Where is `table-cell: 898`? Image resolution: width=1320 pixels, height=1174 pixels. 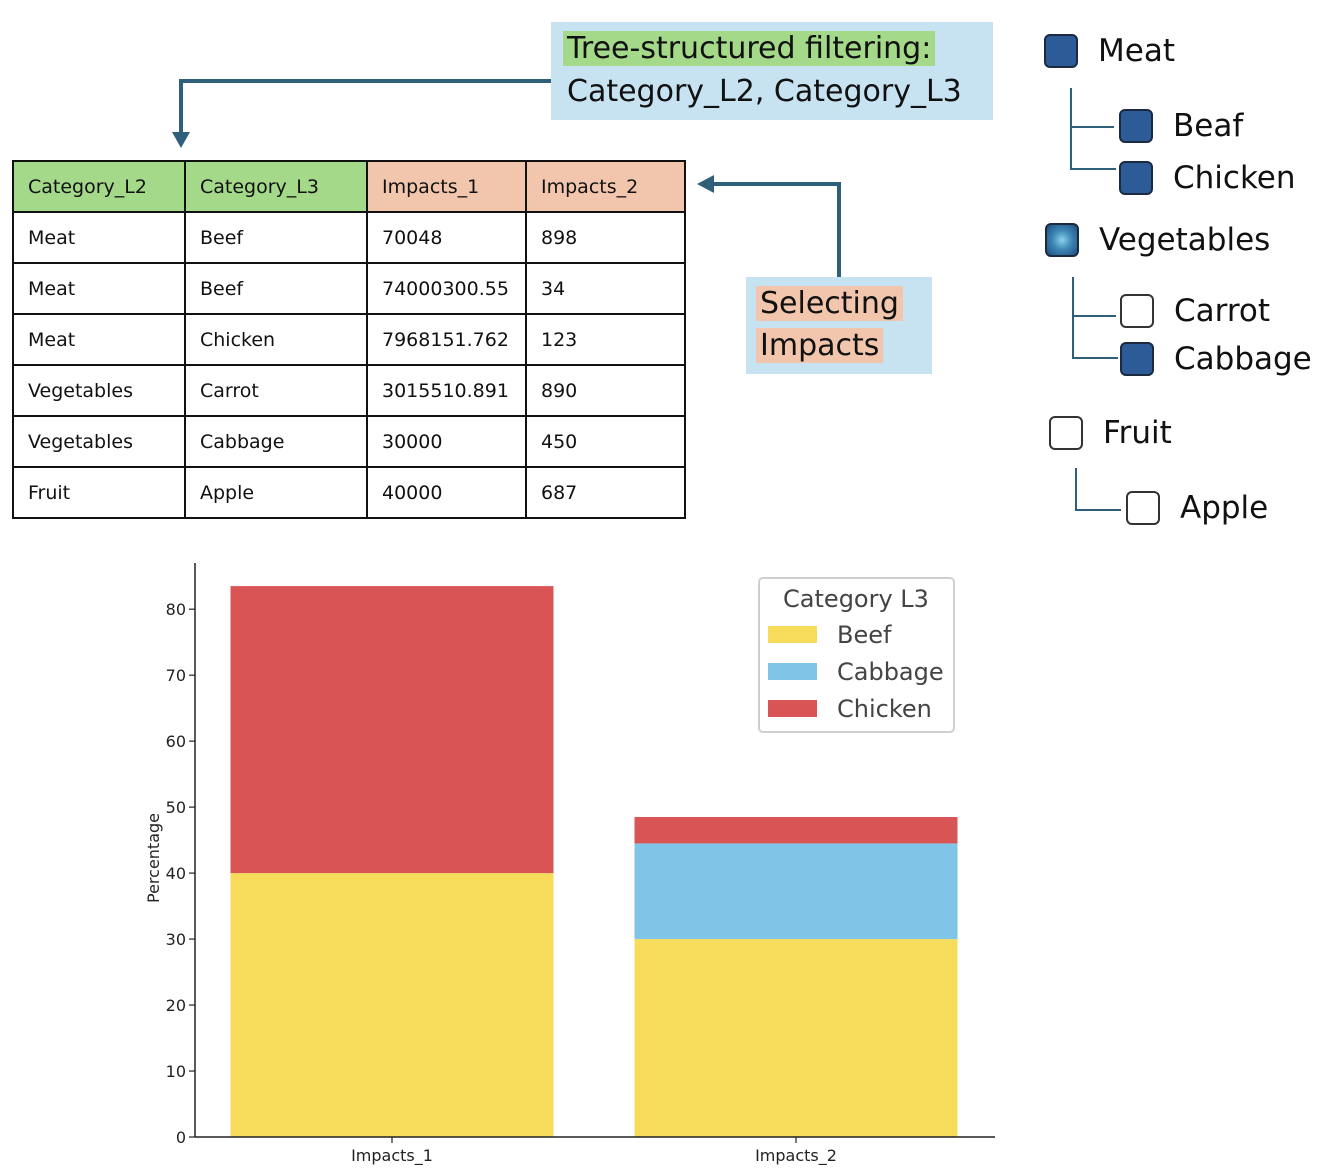
table-cell: 898 is located at coordinates (605, 237).